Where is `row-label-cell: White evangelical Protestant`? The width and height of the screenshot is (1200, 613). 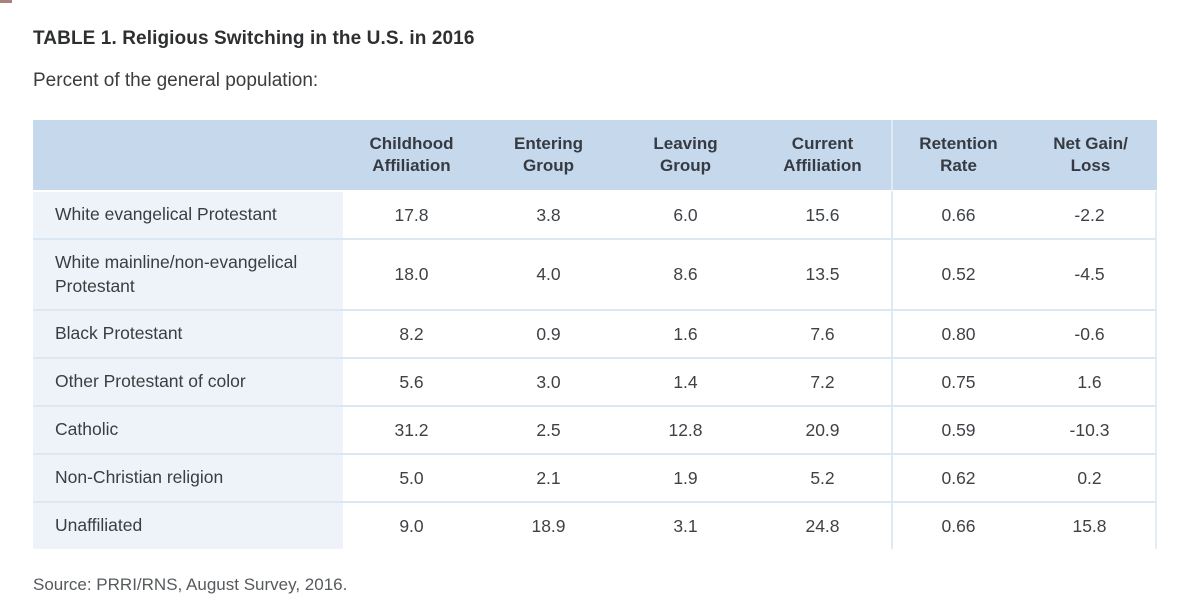
row-label-cell: White evangelical Protestant is located at coordinates (188, 214).